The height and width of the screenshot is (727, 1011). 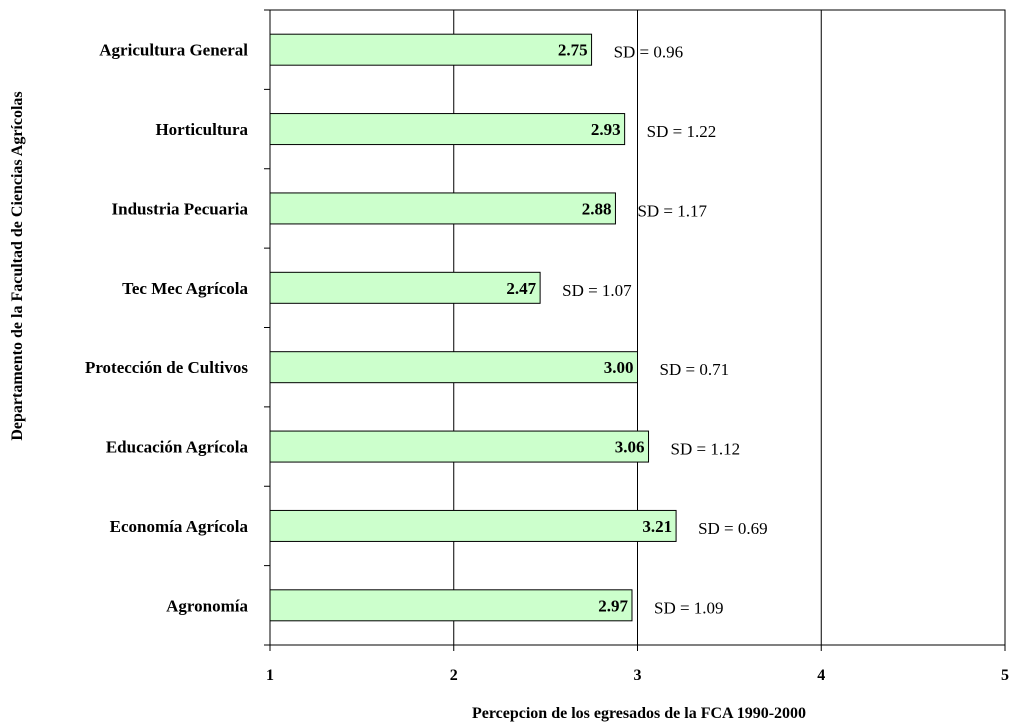 I want to click on value-label: 3.00, so click(x=619, y=367).